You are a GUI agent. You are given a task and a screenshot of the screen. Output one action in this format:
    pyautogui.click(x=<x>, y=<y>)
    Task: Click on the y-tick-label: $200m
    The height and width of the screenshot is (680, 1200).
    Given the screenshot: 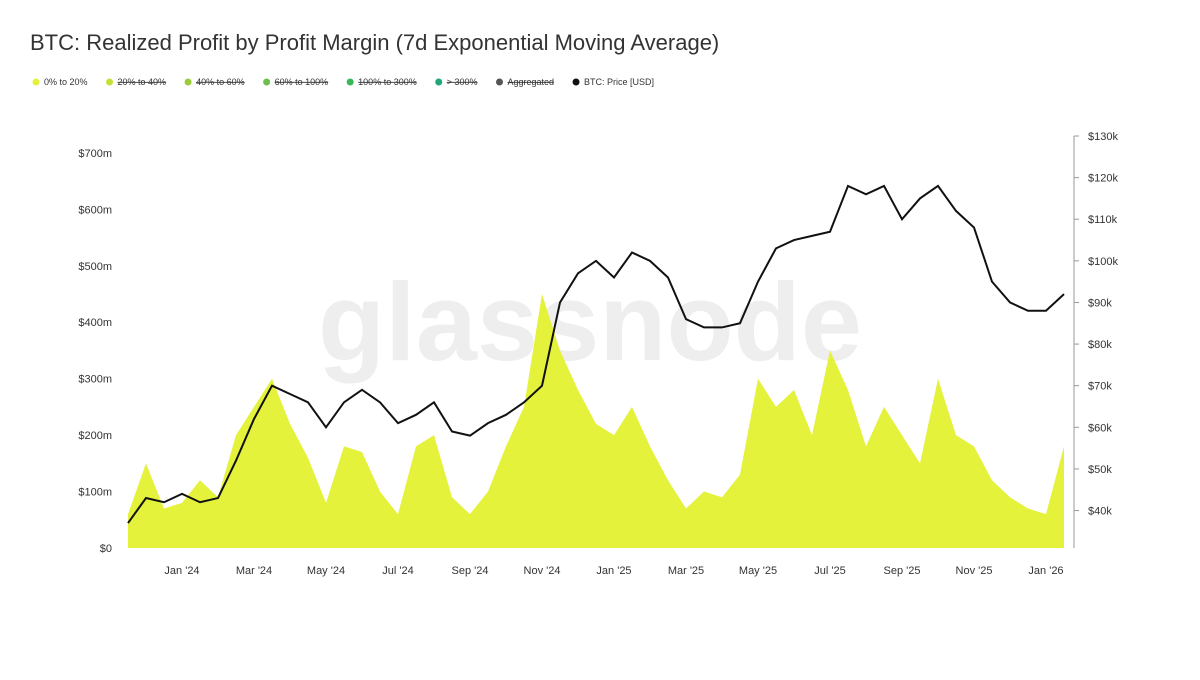 What is the action you would take?
    pyautogui.click(x=95, y=436)
    